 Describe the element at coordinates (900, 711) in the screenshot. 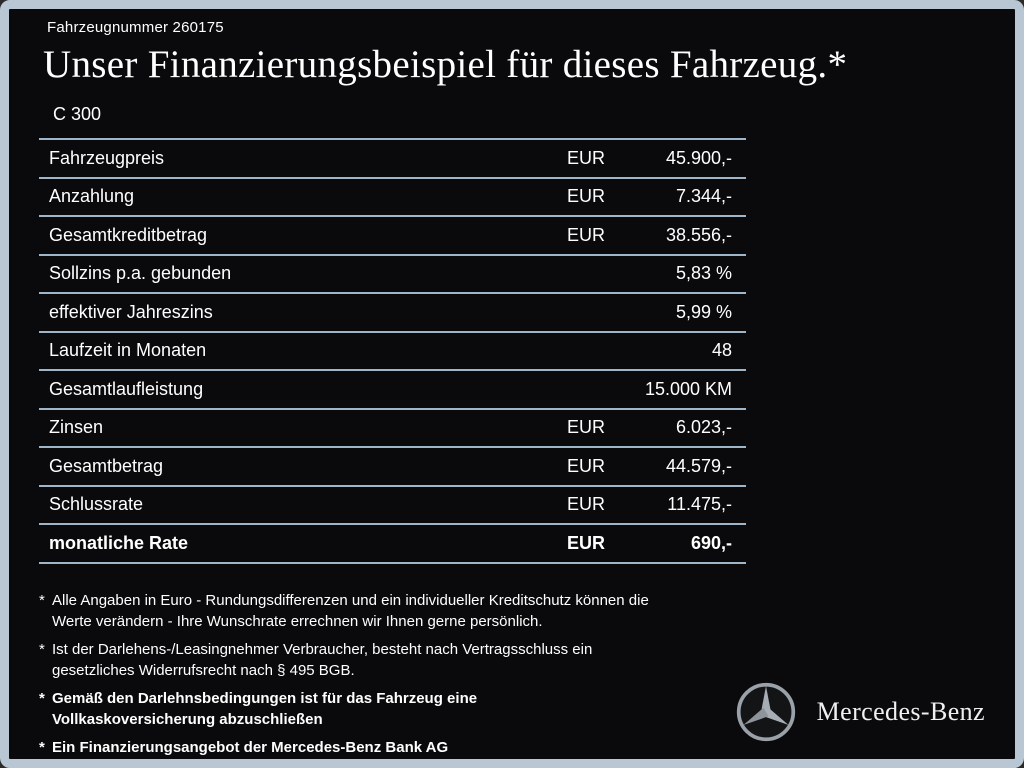

I see `brand-name: Mercedes-Benz` at that location.